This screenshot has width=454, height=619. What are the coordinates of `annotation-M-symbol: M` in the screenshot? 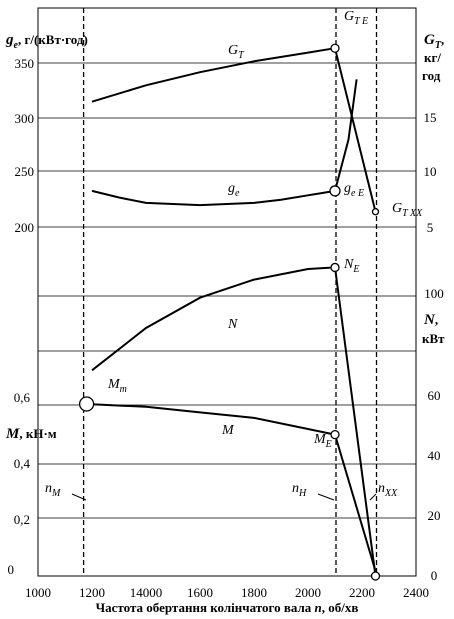 It's located at (228, 430).